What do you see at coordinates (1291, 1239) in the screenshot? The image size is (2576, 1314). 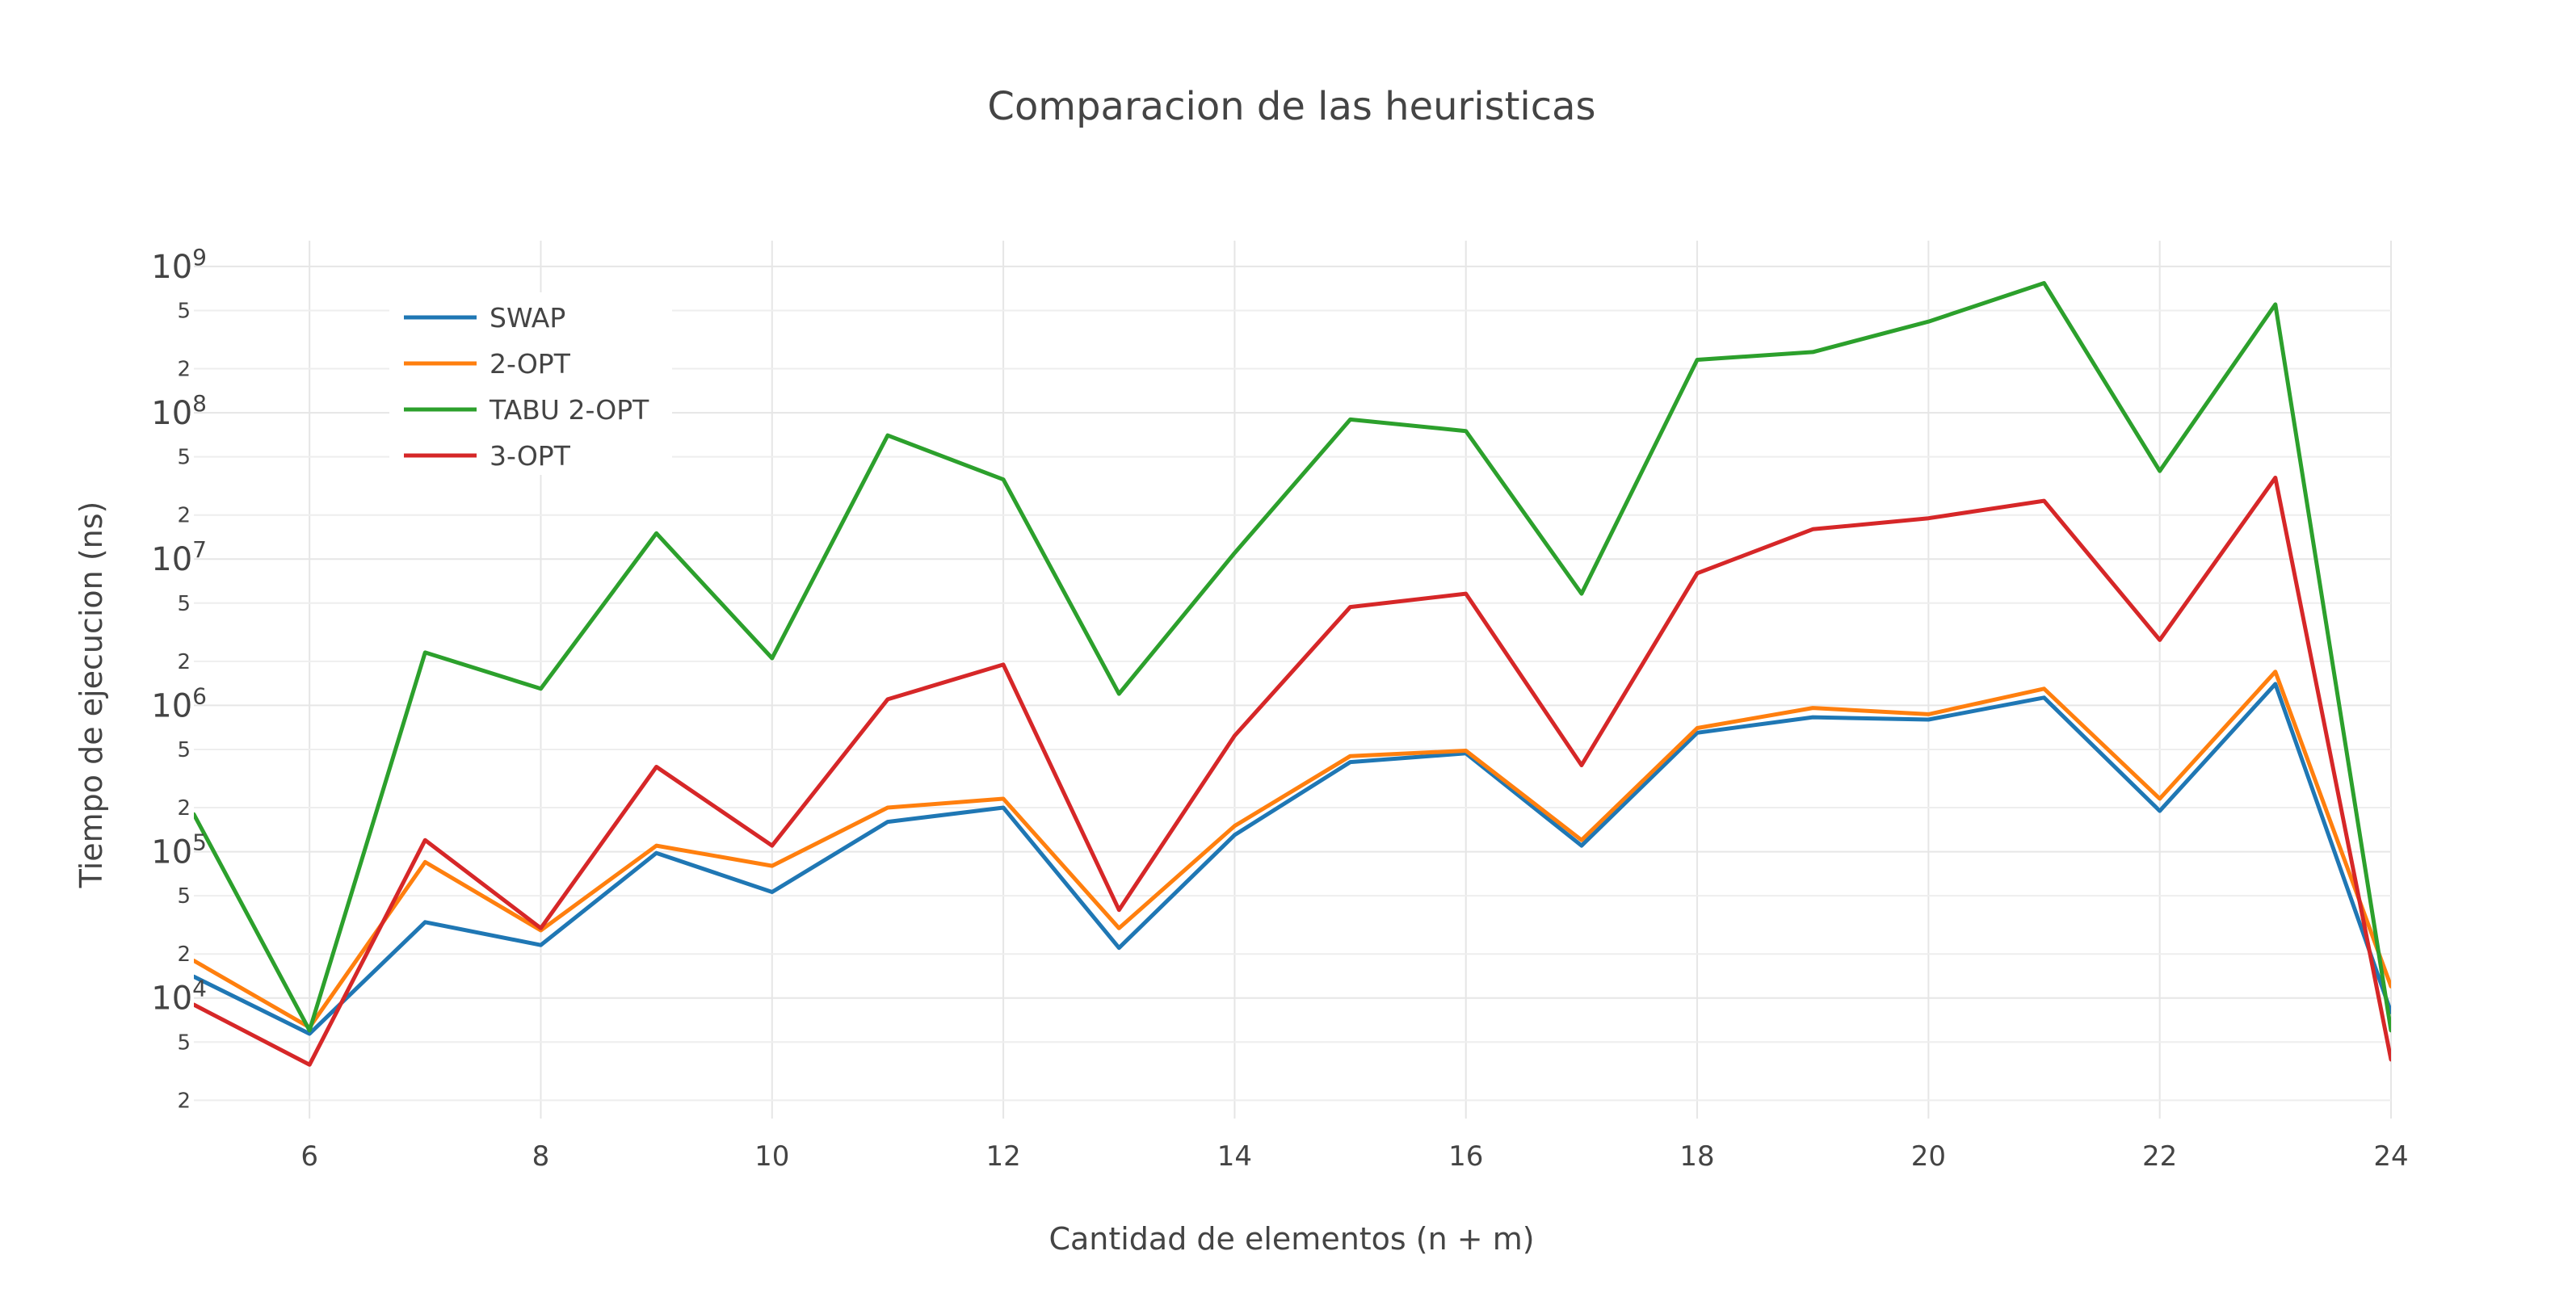 I see `x-axis-title: Cantidad de elementos (n + m)` at bounding box center [1291, 1239].